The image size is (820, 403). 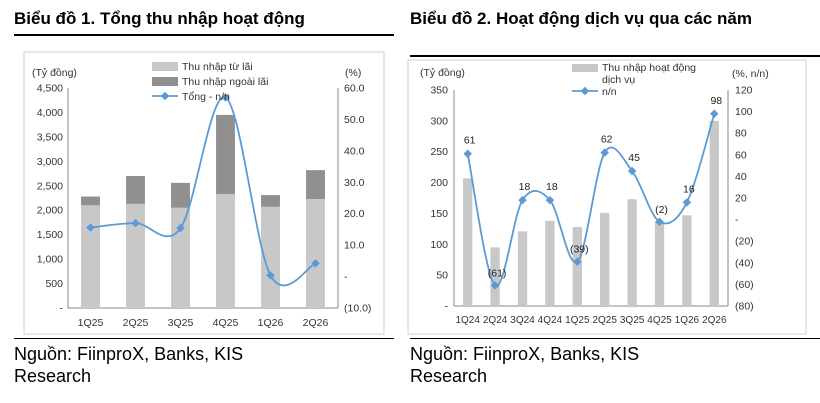 I want to click on right-tick-label: 30.0, so click(x=354, y=183).